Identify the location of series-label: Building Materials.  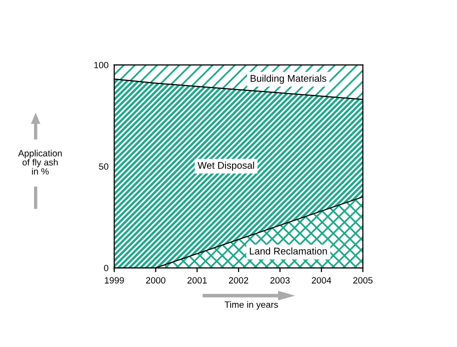
(288, 79).